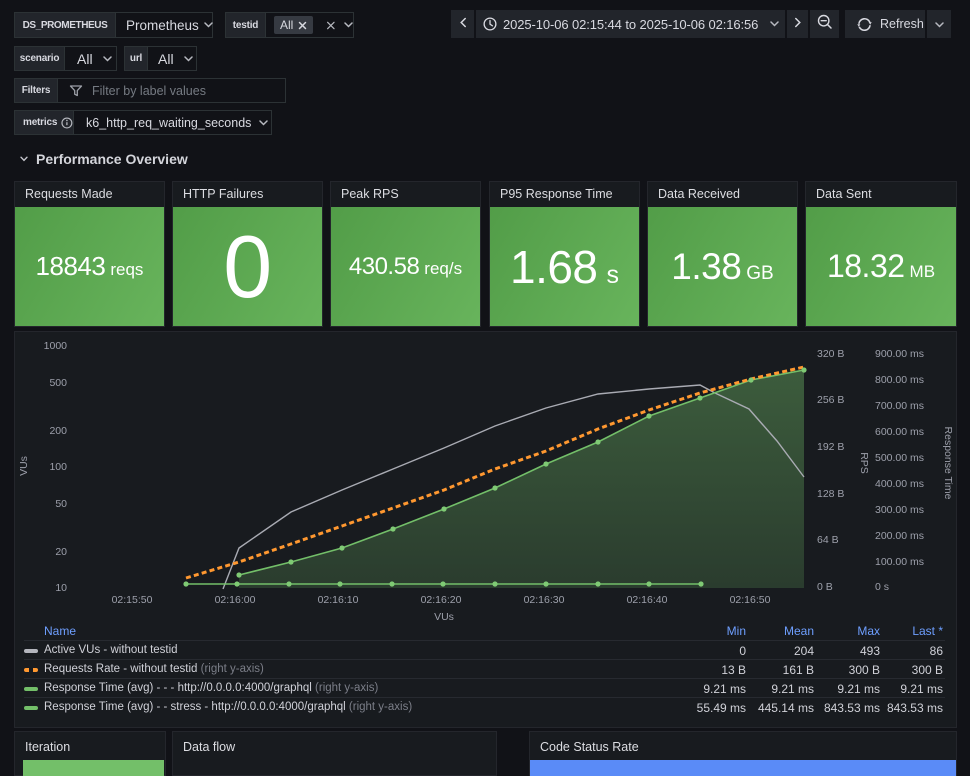 Image resolution: width=970 pixels, height=776 pixels. Describe the element at coordinates (948, 463) in the screenshot. I see `svg-text: Response Time` at that location.